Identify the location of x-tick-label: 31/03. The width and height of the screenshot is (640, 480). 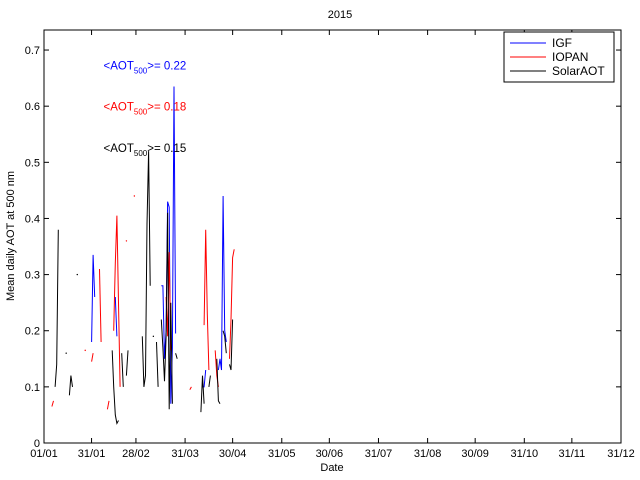
(185, 454).